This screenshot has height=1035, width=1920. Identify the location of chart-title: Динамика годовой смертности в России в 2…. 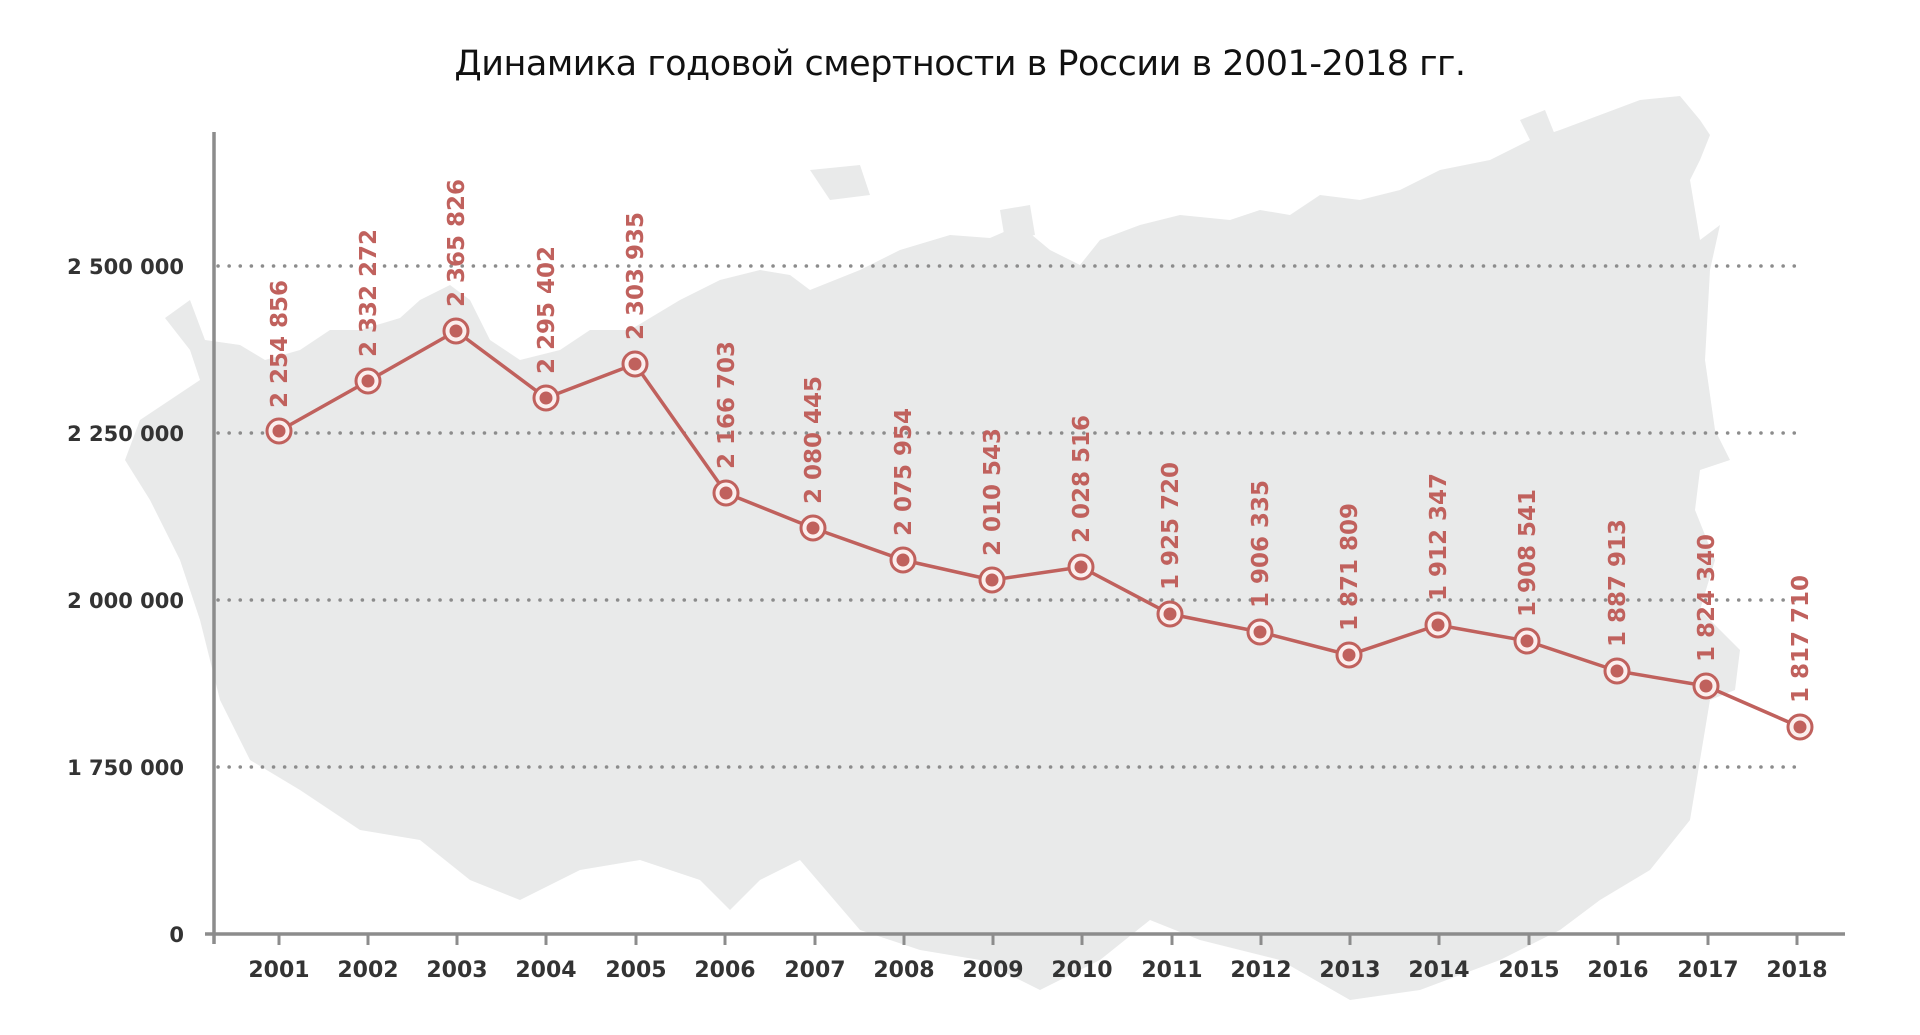
(960, 64).